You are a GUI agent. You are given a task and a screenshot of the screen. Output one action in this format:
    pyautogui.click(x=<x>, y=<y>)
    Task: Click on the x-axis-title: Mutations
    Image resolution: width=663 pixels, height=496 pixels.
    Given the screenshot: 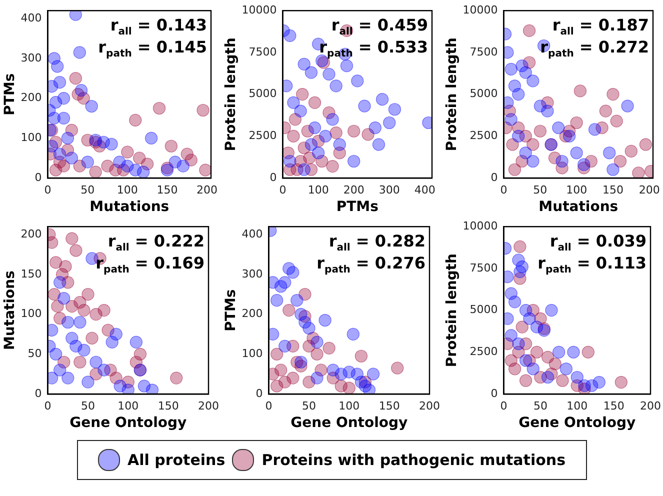 What is the action you would take?
    pyautogui.click(x=578, y=207)
    